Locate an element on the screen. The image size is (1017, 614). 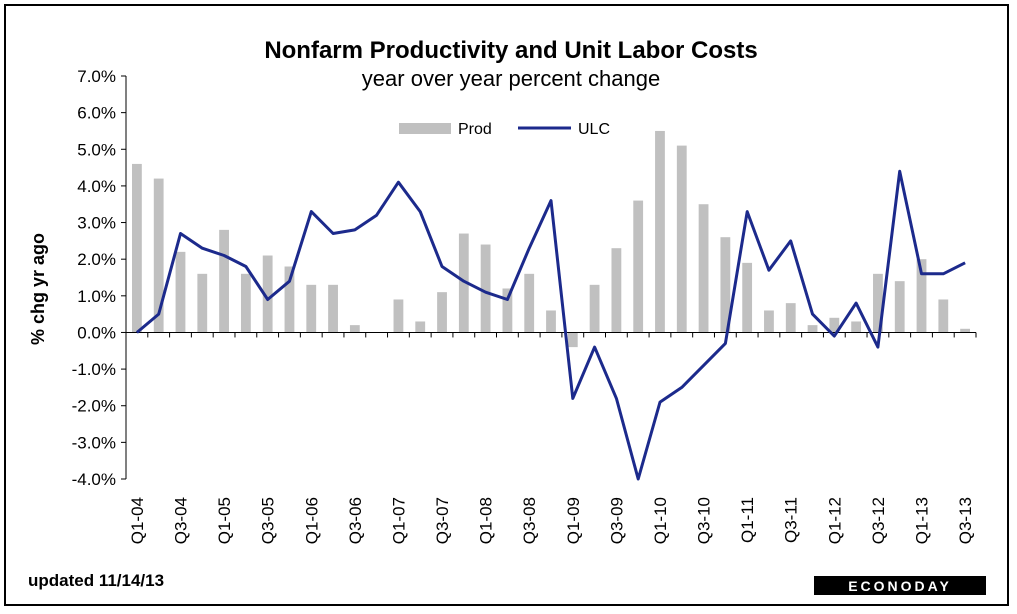
y-tick-label: 3.0% is located at coordinates (96, 223).